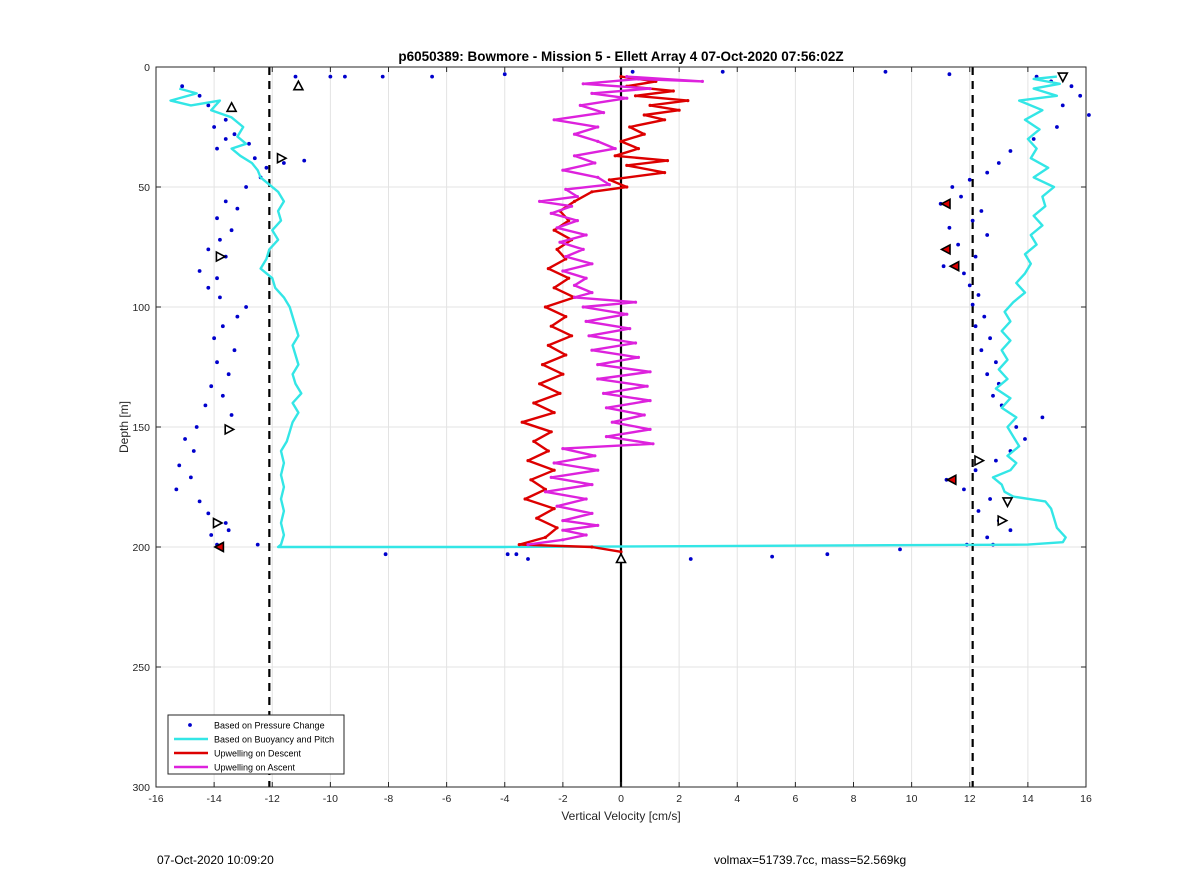  I want to click on x-tick-label: -10, so click(330, 799).